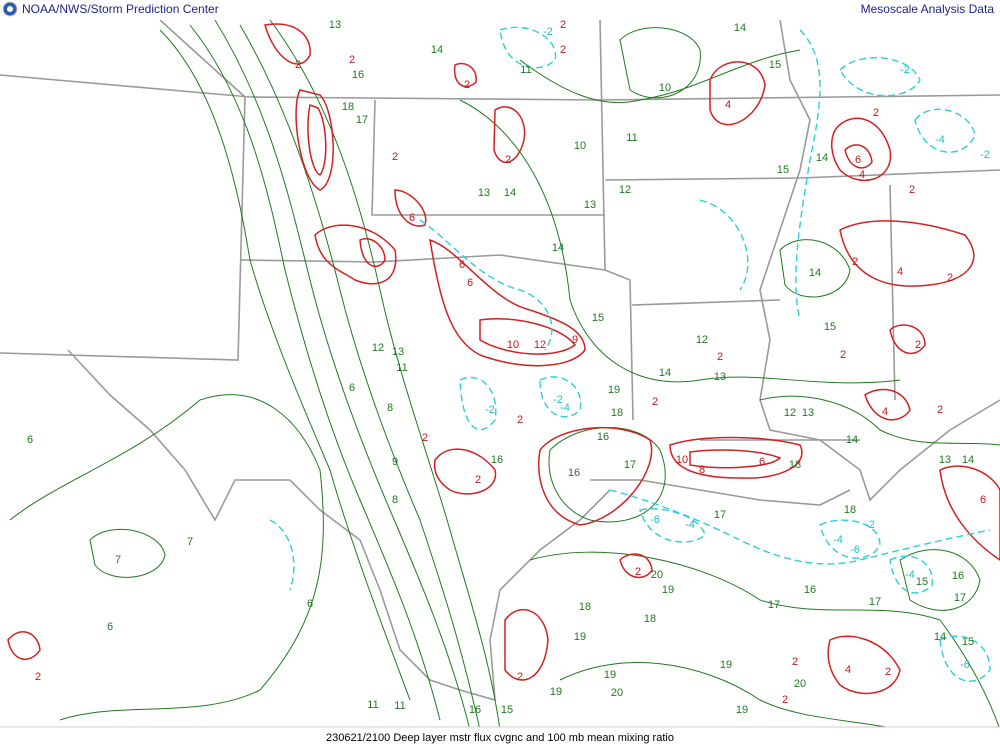  I want to click on convergence-label: 9, so click(575, 340).